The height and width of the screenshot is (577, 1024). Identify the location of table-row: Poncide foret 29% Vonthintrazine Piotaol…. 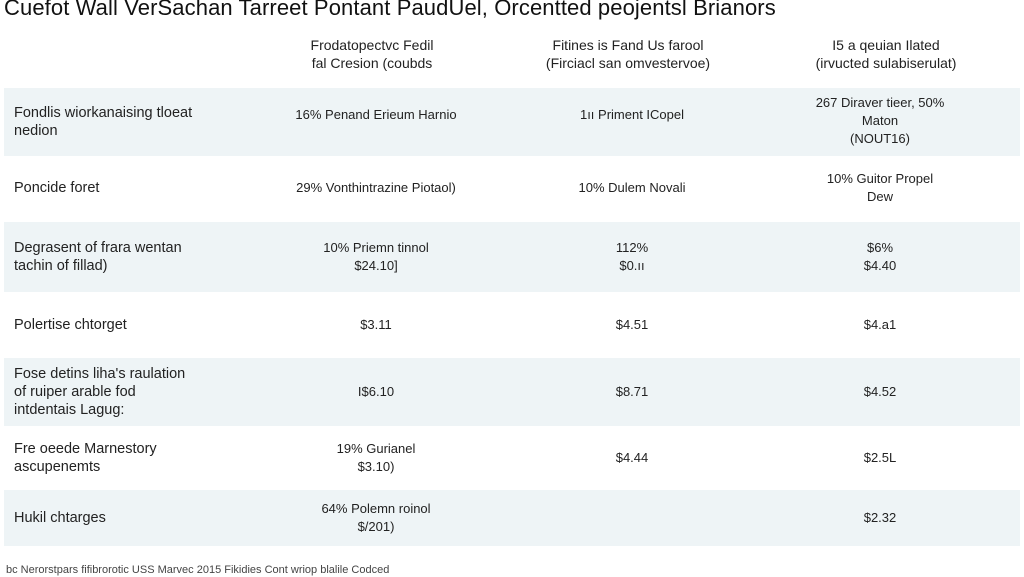
(512, 188).